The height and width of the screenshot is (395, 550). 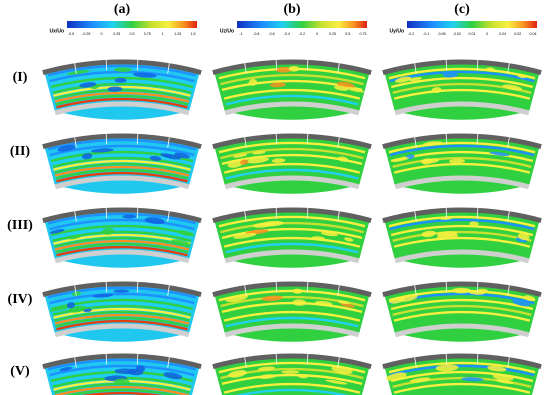 What do you see at coordinates (20, 225) in the screenshot?
I see `row-label: (III)` at bounding box center [20, 225].